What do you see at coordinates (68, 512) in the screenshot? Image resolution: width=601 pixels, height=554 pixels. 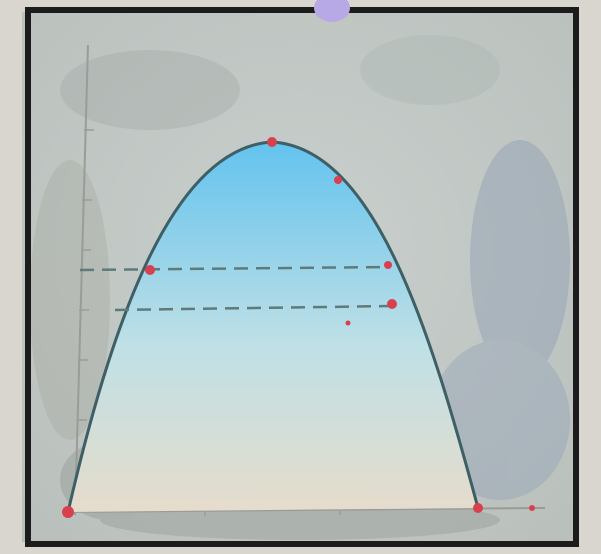 I see `left-root-marker` at bounding box center [68, 512].